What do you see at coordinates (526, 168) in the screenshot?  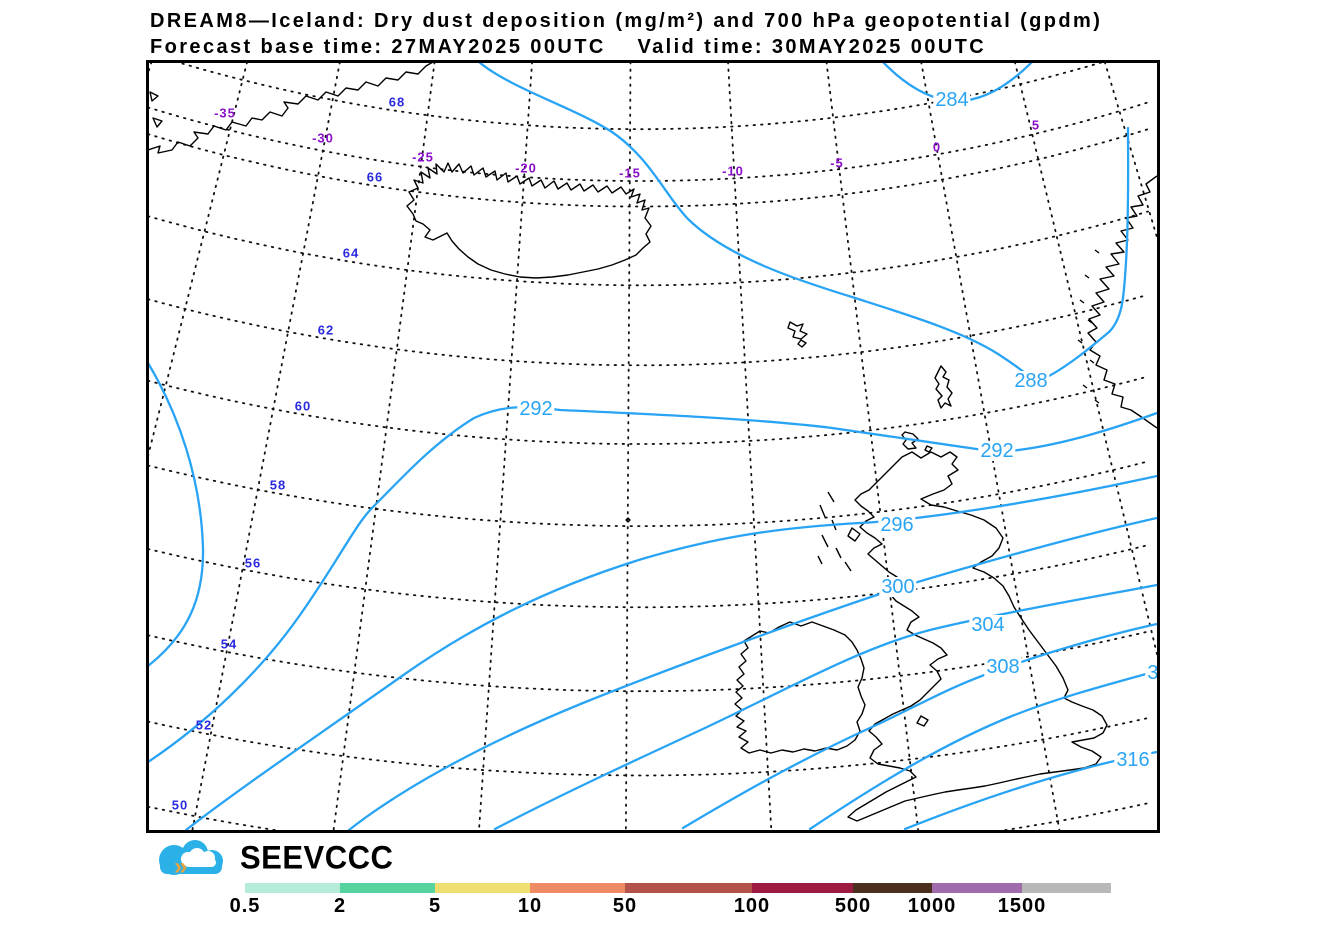 I see `longitude-label: -20` at bounding box center [526, 168].